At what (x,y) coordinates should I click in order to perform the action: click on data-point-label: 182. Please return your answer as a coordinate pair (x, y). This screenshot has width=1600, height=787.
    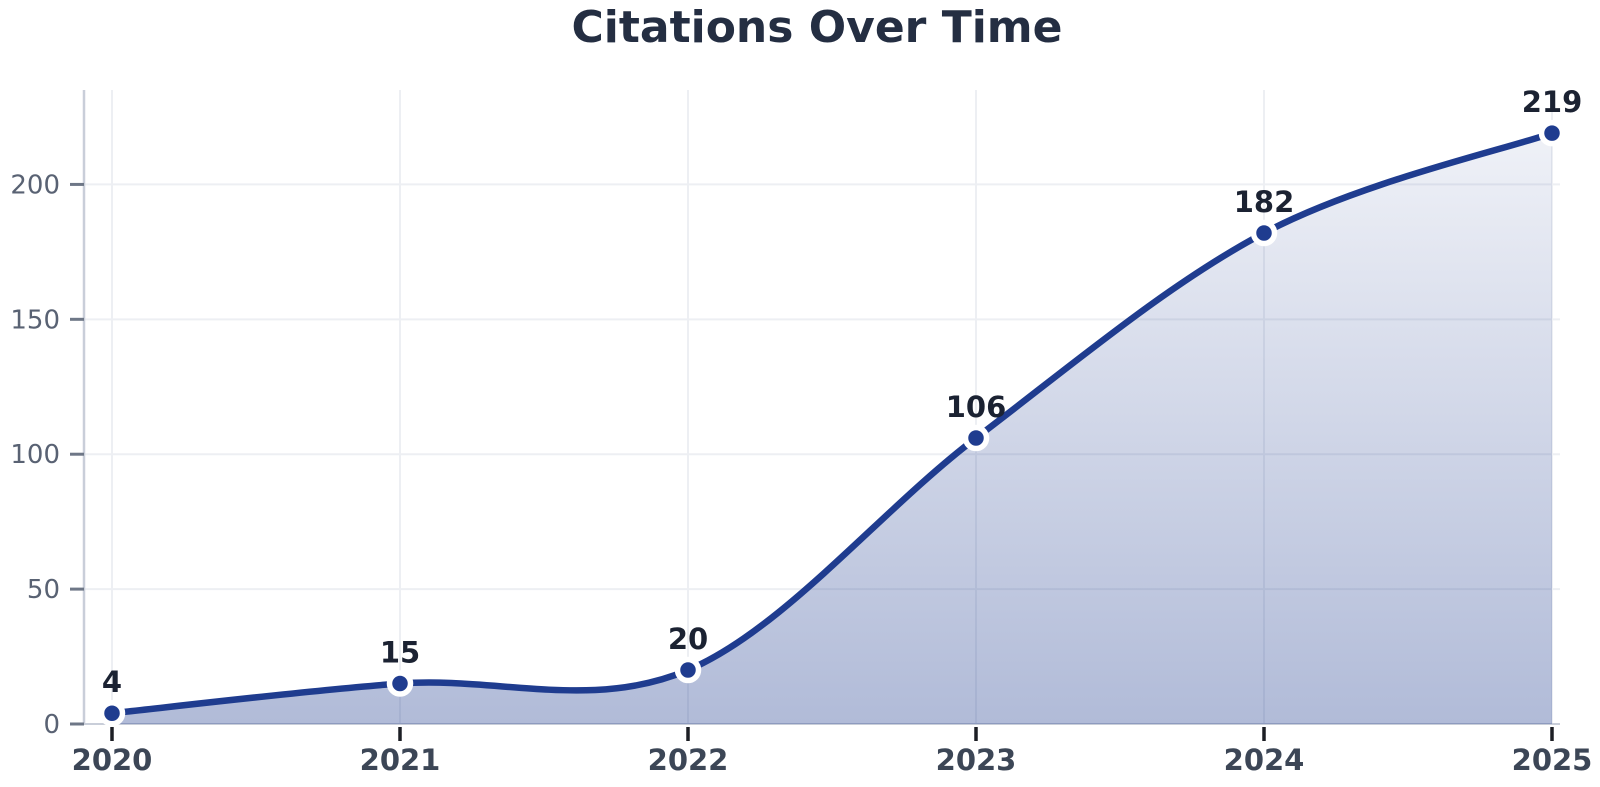
    Looking at the image, I should click on (1264, 202).